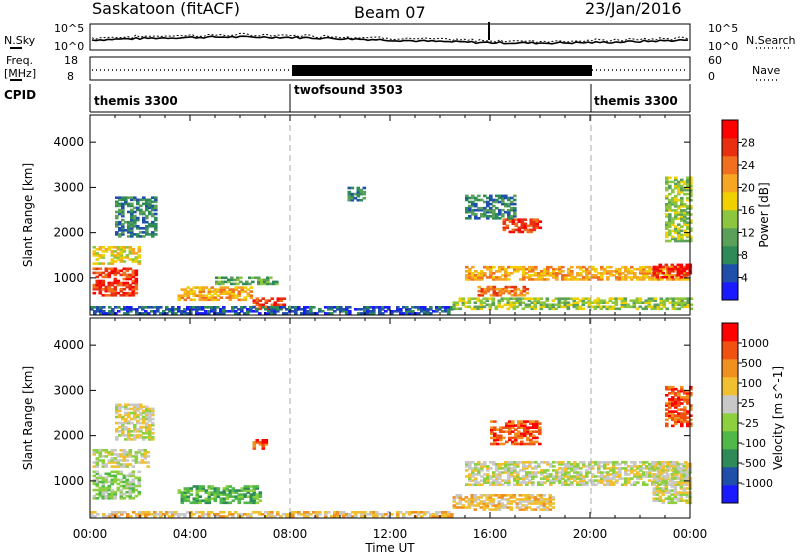 This screenshot has width=800, height=554. What do you see at coordinates (20, 73) in the screenshot?
I see `freq-unit-label: [MHz]` at bounding box center [20, 73].